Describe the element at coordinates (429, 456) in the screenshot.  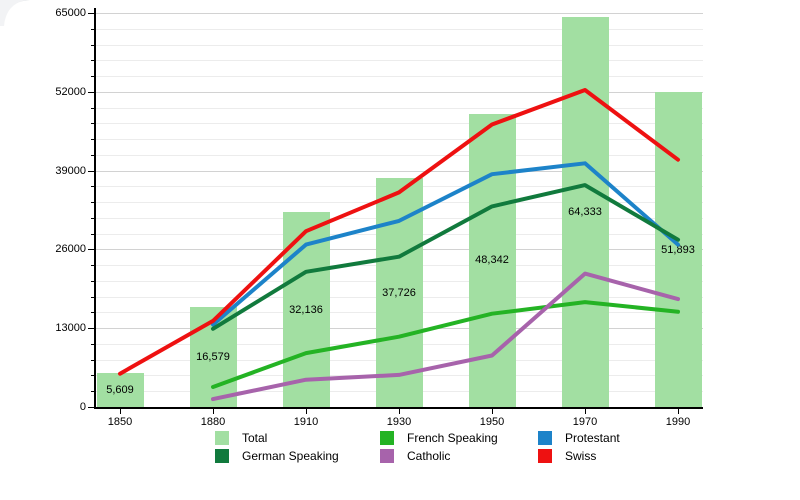
I see `legend-label: Catholic` at that location.